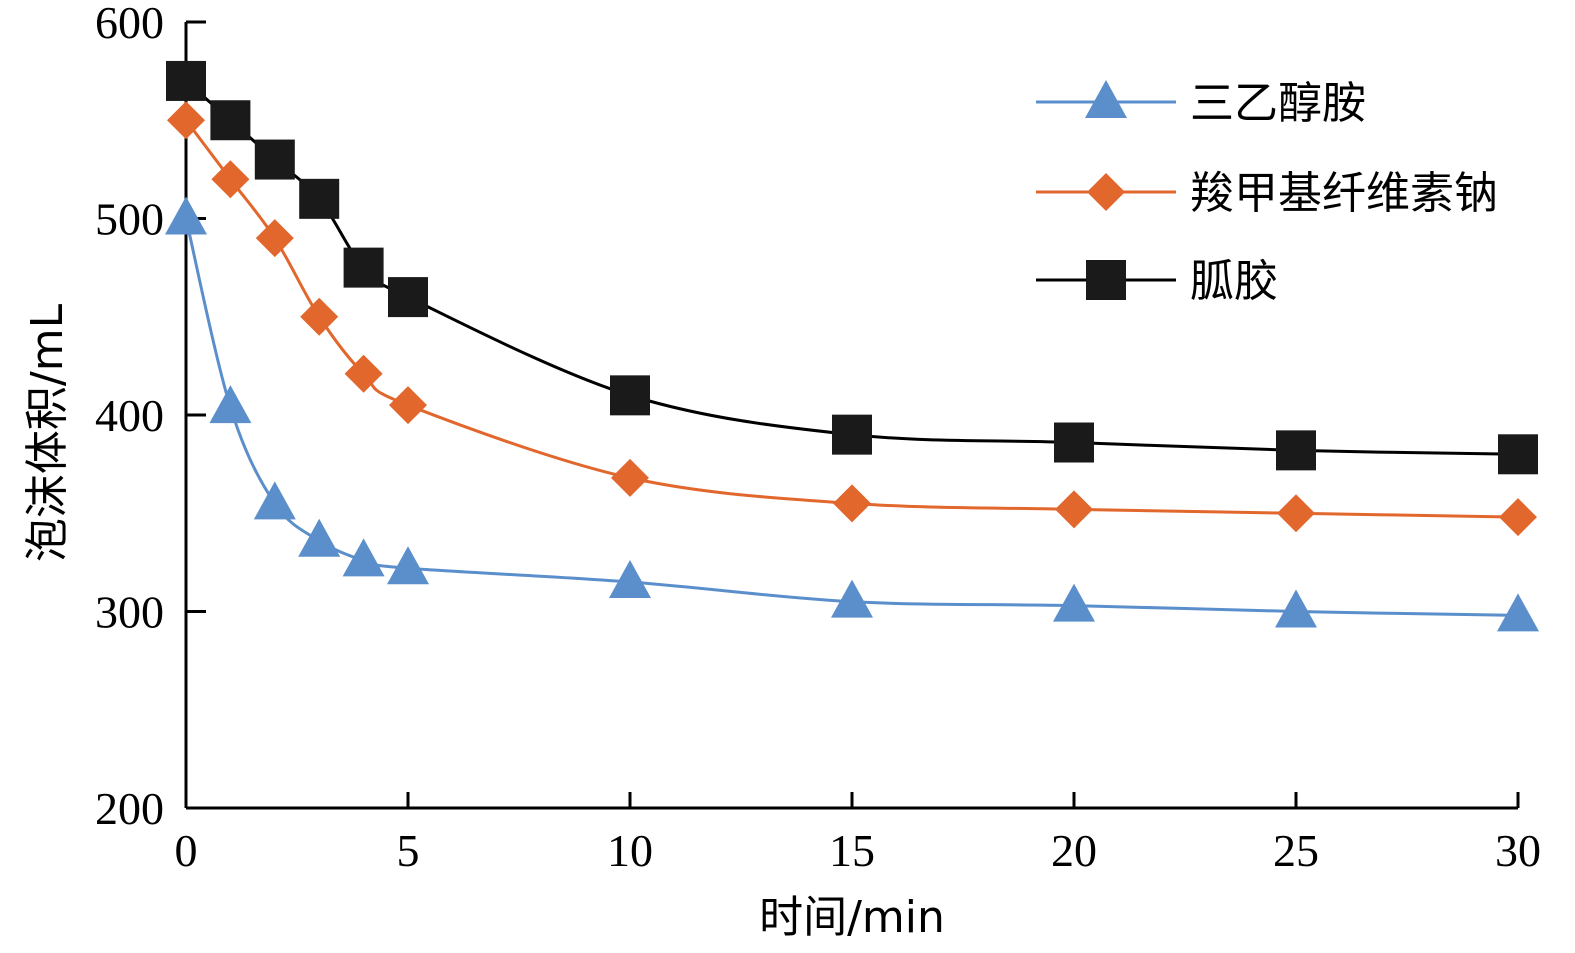  Describe the element at coordinates (1278, 103) in the screenshot. I see `legend-label: 三乙醇胺` at that location.